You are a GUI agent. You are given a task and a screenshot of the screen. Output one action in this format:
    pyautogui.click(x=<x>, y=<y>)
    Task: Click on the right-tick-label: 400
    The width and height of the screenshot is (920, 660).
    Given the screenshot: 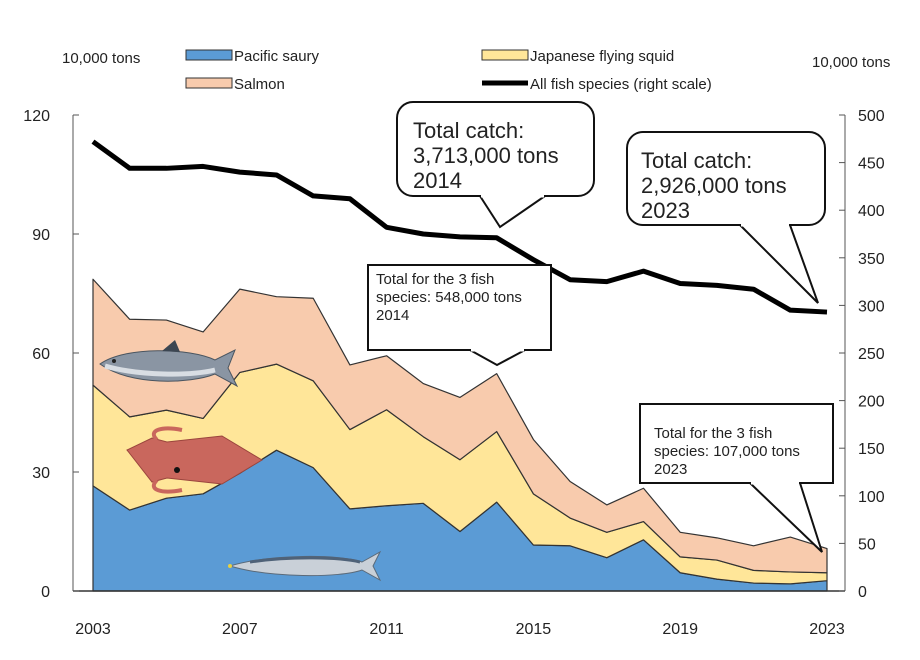 What is the action you would take?
    pyautogui.click(x=871, y=211)
    